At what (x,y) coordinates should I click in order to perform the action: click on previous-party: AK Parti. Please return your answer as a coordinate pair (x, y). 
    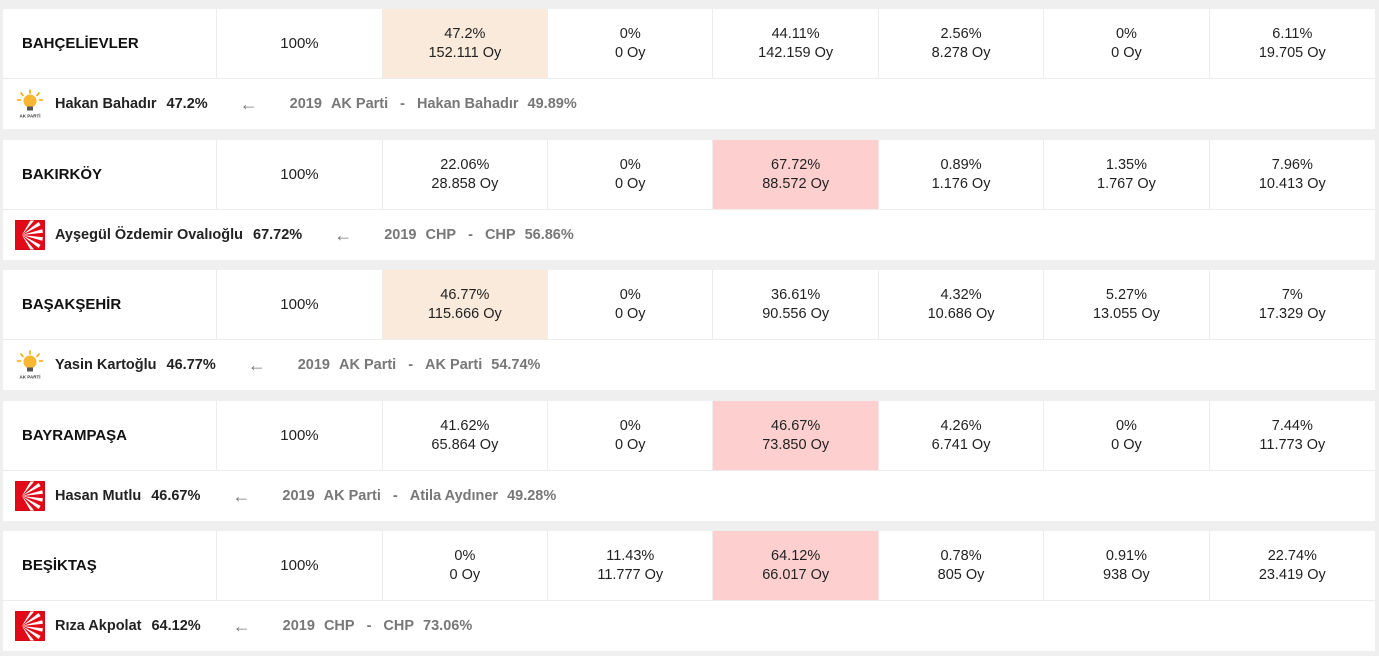
    Looking at the image, I should click on (359, 104).